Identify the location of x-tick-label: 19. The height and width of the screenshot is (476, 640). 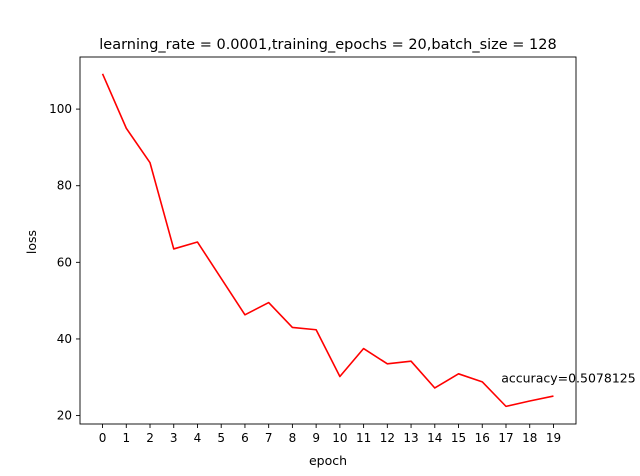
(553, 438).